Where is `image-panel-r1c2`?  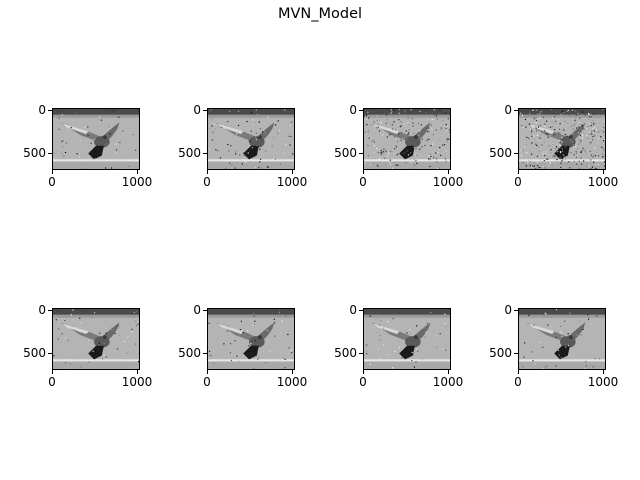 image-panel-r1c2 is located at coordinates (251, 139).